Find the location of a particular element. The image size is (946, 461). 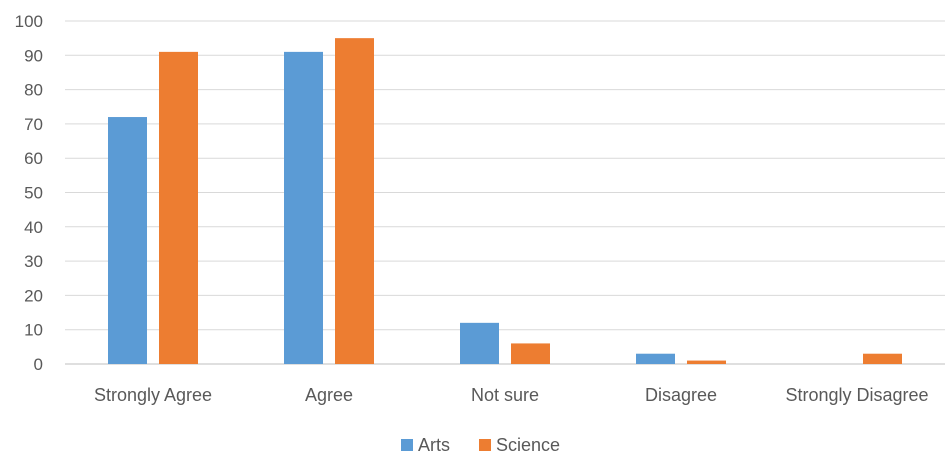

bar-science-not-sure is located at coordinates (530, 353).